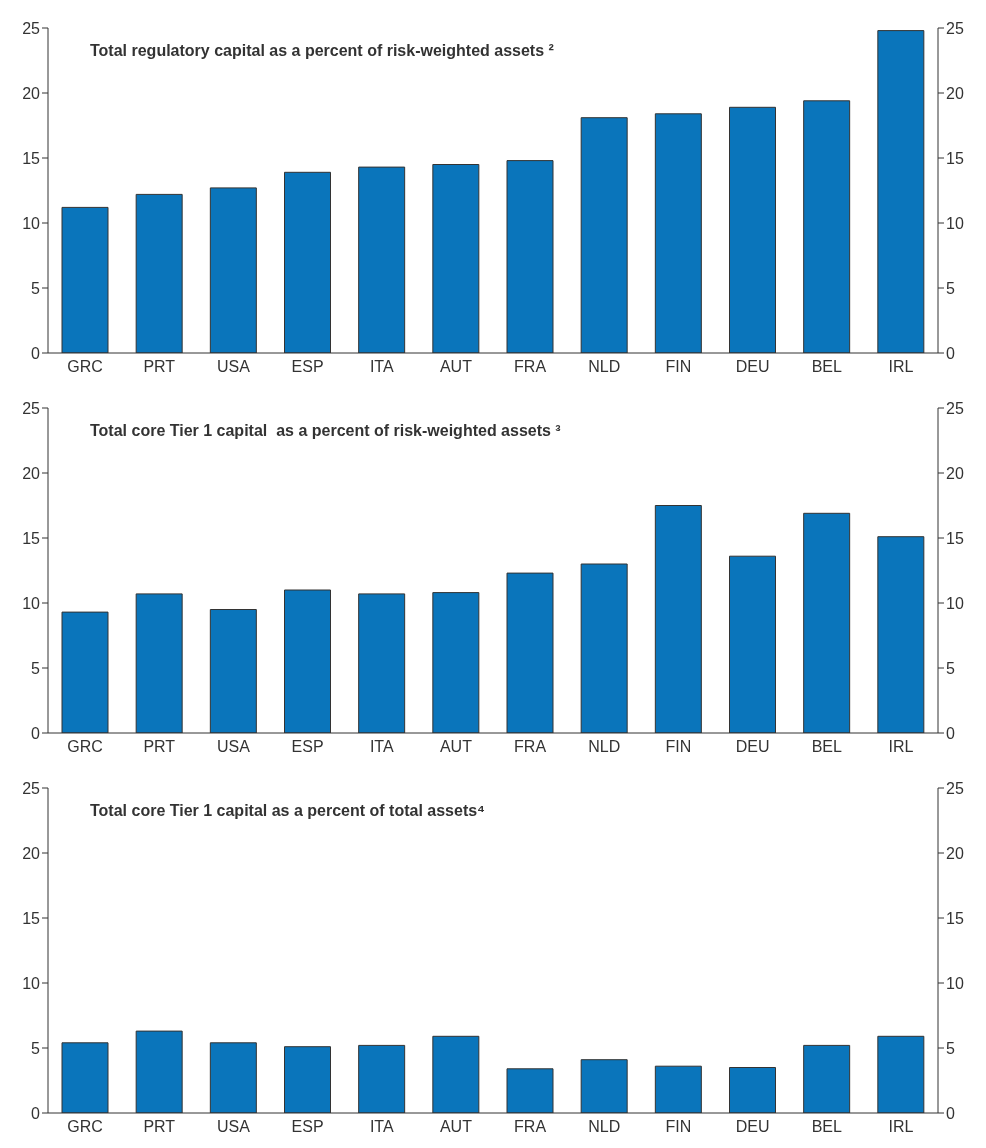 Image resolution: width=986 pixels, height=1148 pixels. What do you see at coordinates (325, 431) in the screenshot?
I see `text: Total core Tier 1 capital as a percent of risk-weighted assets ³` at bounding box center [325, 431].